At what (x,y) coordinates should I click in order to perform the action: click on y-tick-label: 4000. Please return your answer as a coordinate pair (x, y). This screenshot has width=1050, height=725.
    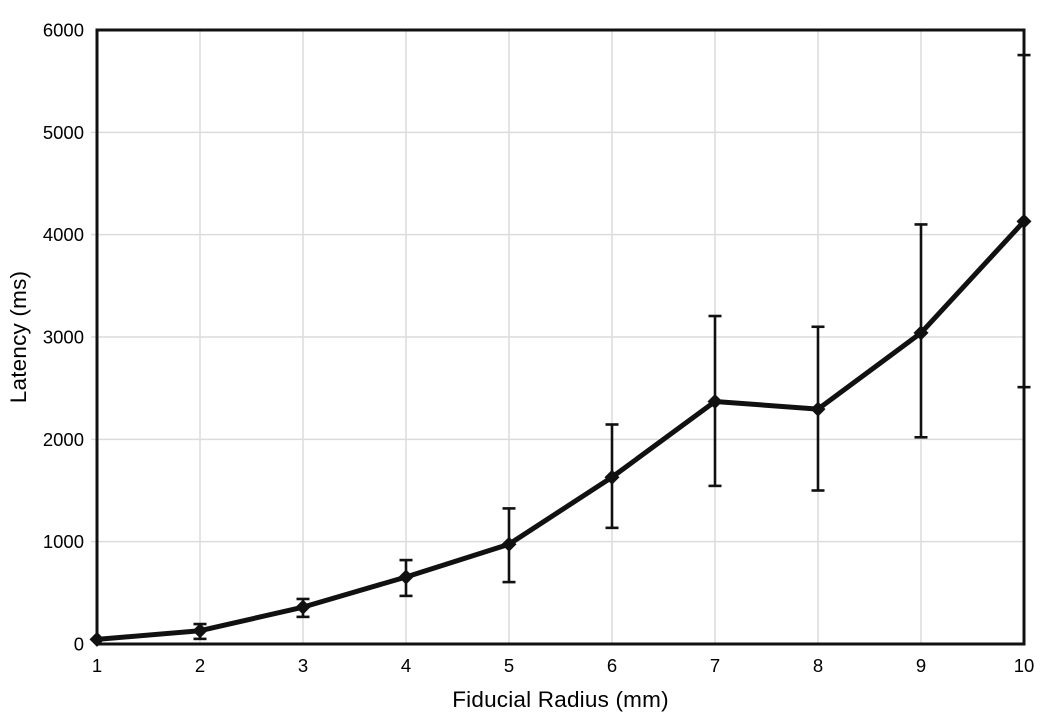
    Looking at the image, I should click on (63, 234).